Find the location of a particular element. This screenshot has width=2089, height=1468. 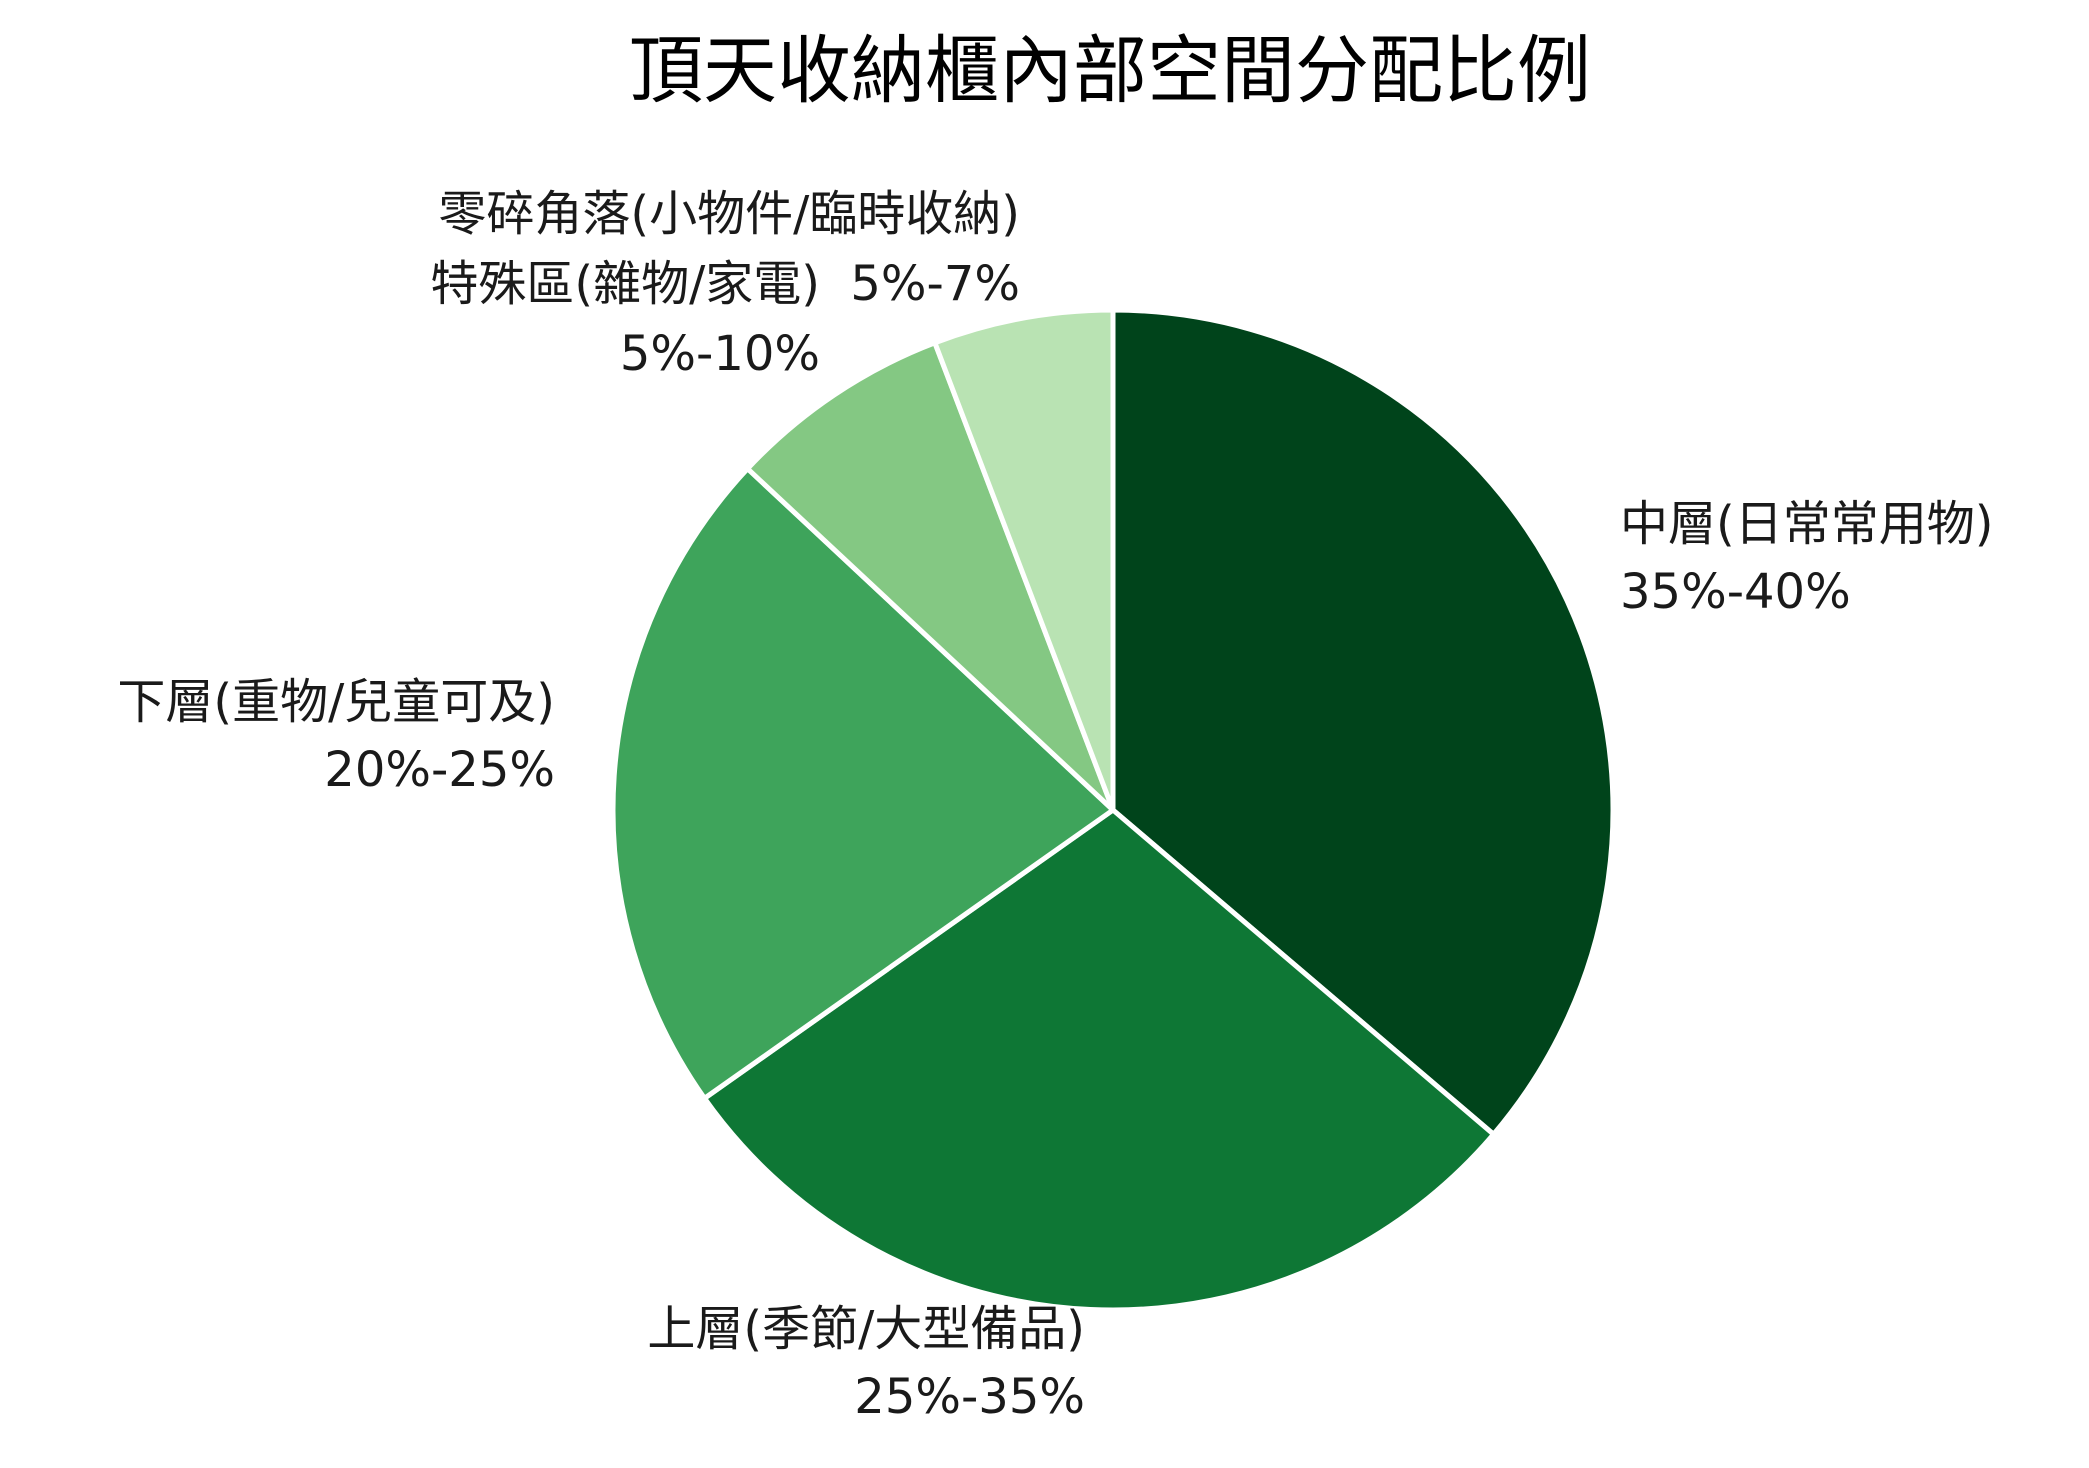

slice-range-label: 20%-25% is located at coordinates (439, 770).